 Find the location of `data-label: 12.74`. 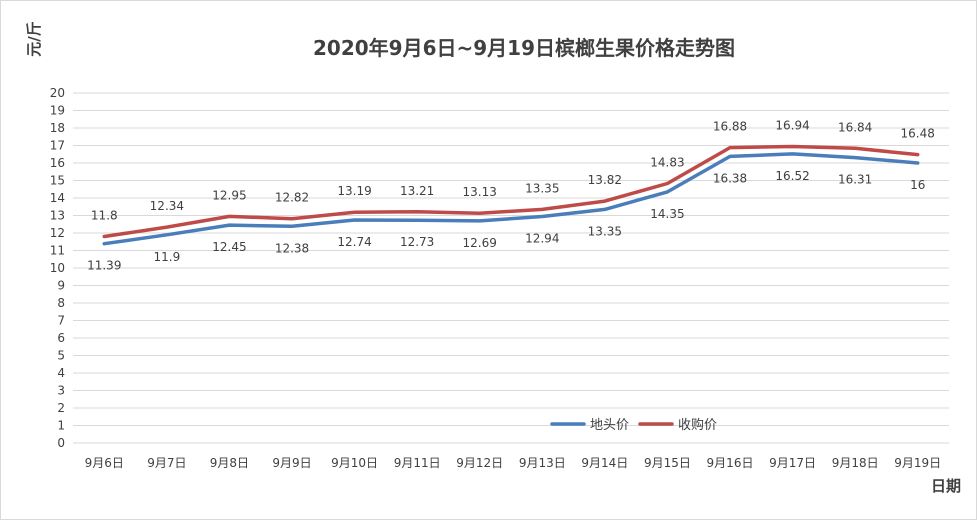

data-label: 12.74 is located at coordinates (354, 242).